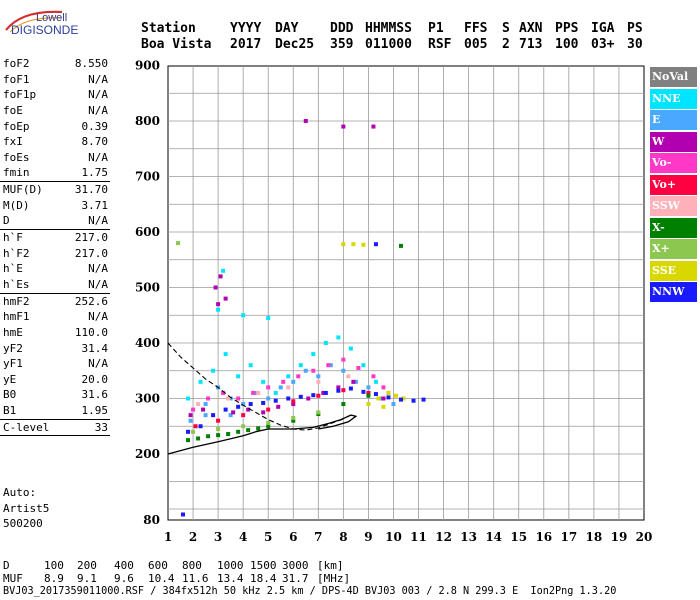 The image size is (700, 600). Describe the element at coordinates (493, 537) in the screenshot. I see `x-tick-label: 14` at that location.